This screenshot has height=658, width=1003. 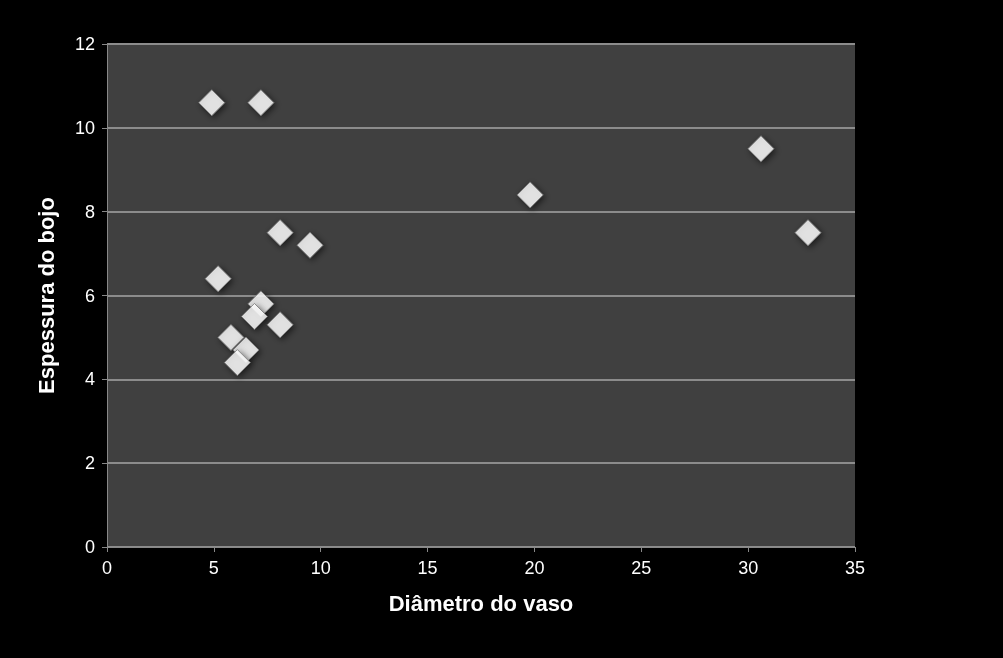 I want to click on y-tick-label: 2, so click(x=89, y=463).